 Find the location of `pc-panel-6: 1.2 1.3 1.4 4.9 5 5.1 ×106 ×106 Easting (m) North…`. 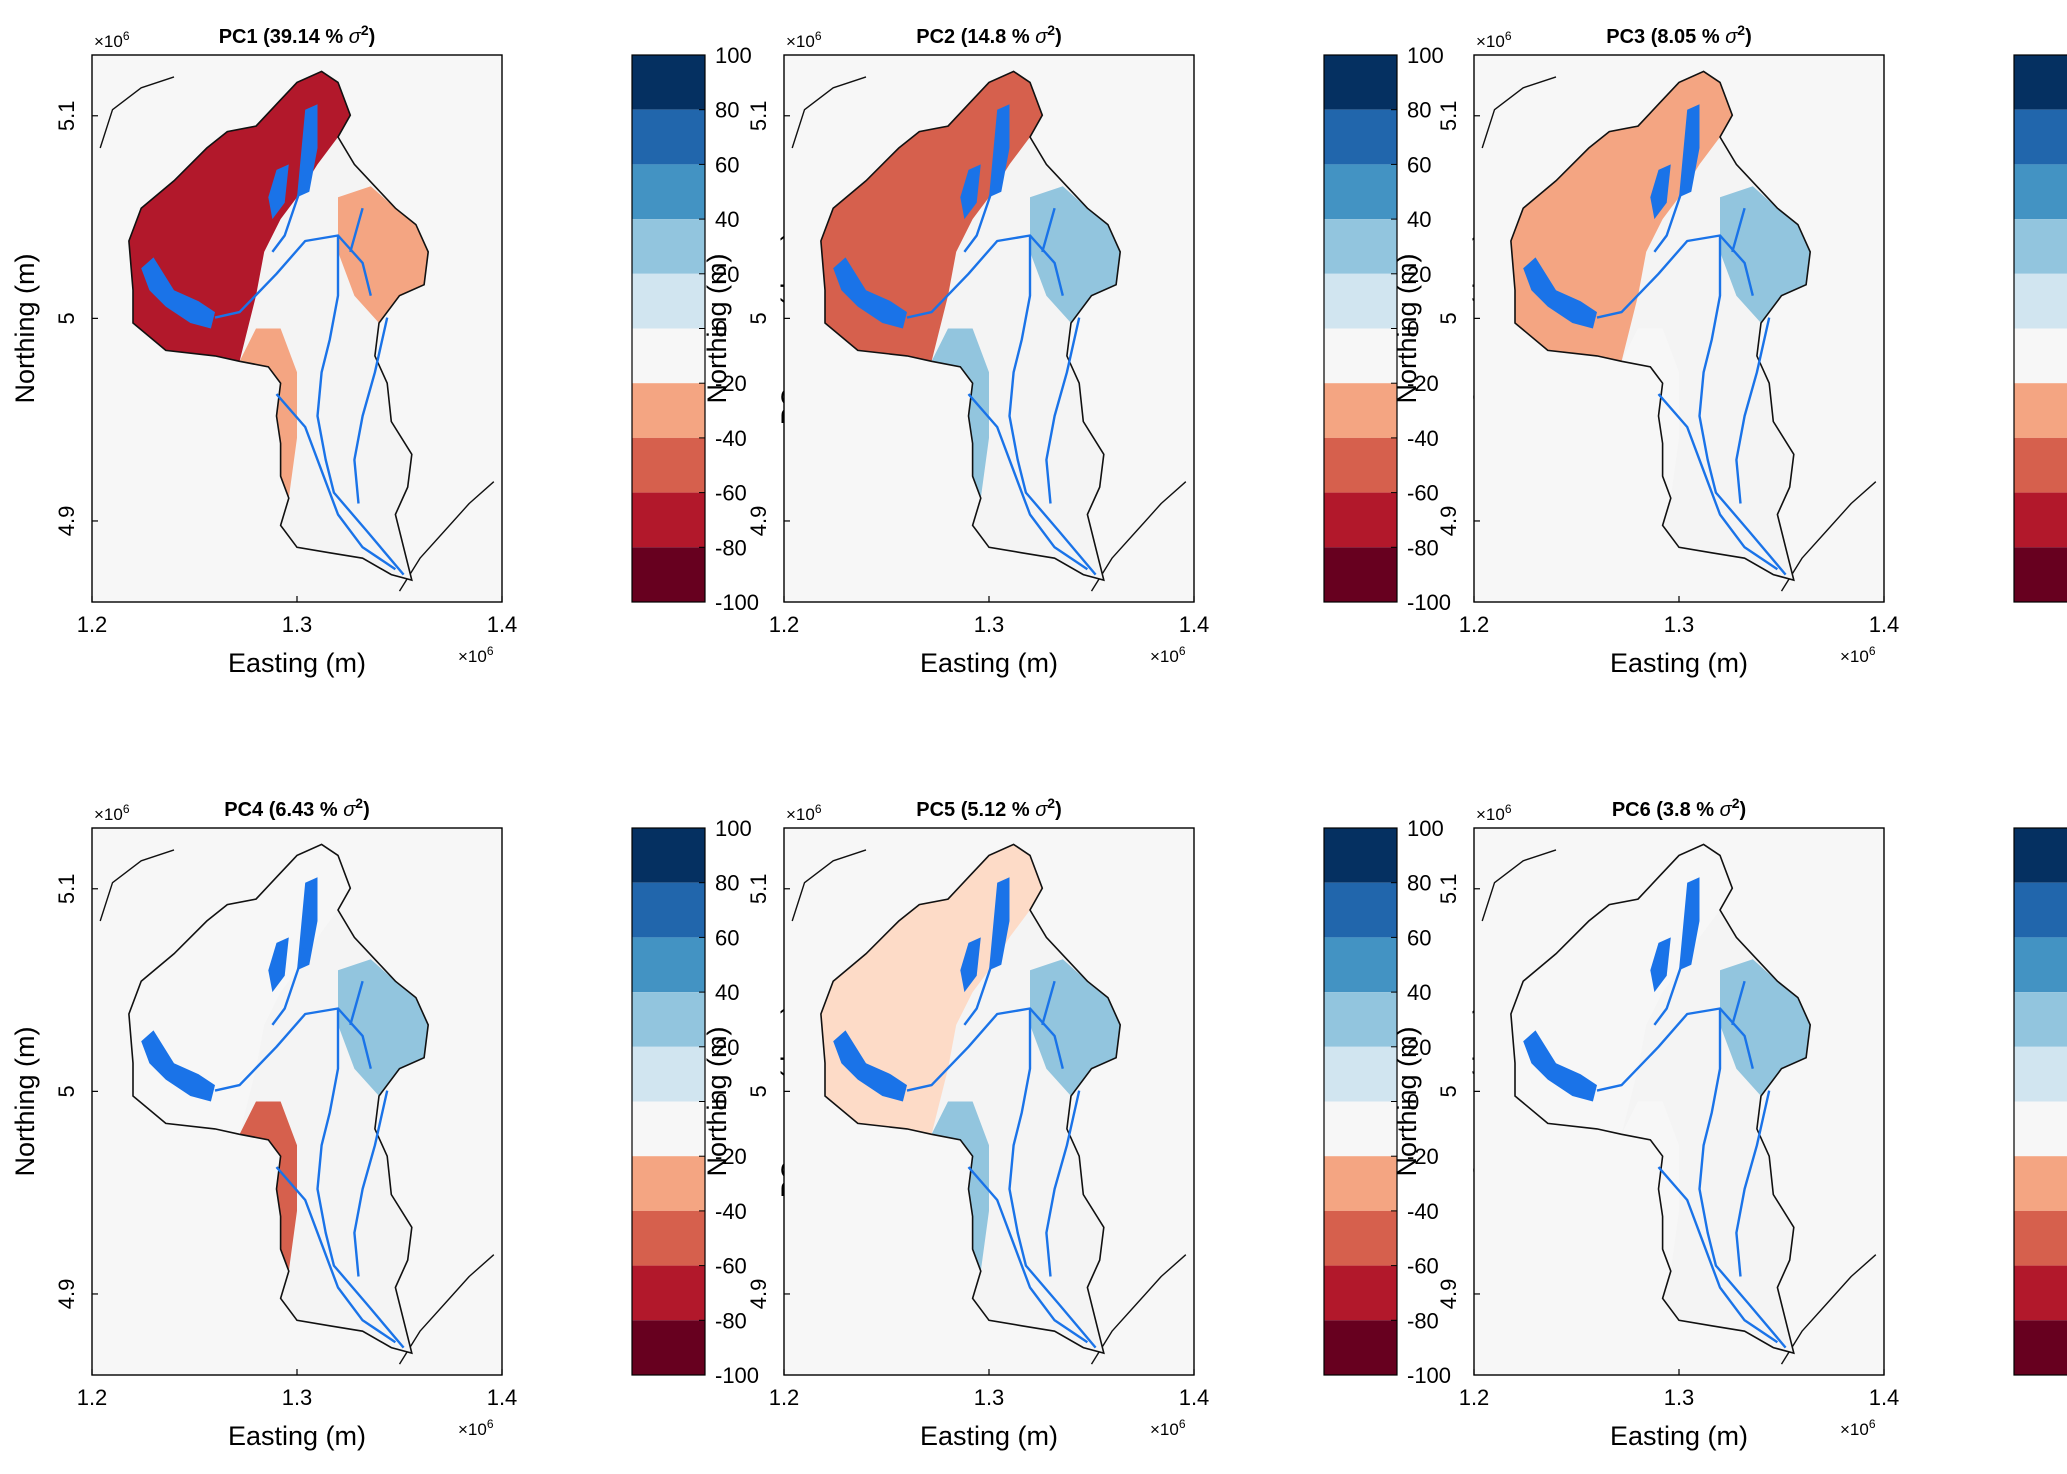

pc-panel-6: 1.2 1.3 1.4 4.9 5 5.1 ×106 ×106 Easting (m) North… is located at coordinates (1729, 1123).